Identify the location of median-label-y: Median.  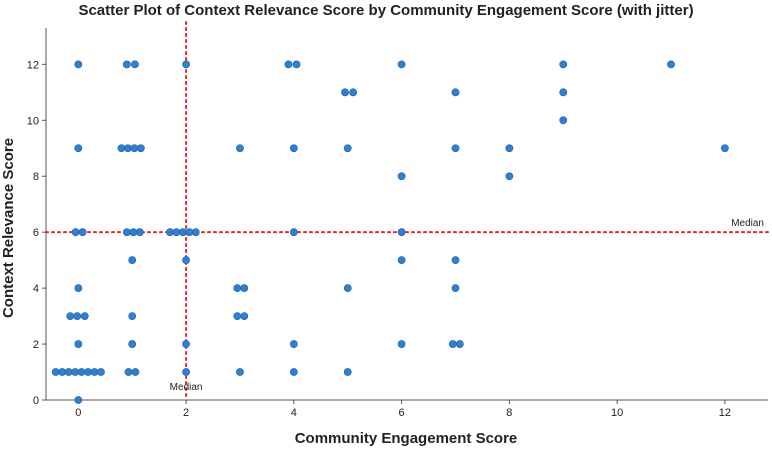
(747, 223).